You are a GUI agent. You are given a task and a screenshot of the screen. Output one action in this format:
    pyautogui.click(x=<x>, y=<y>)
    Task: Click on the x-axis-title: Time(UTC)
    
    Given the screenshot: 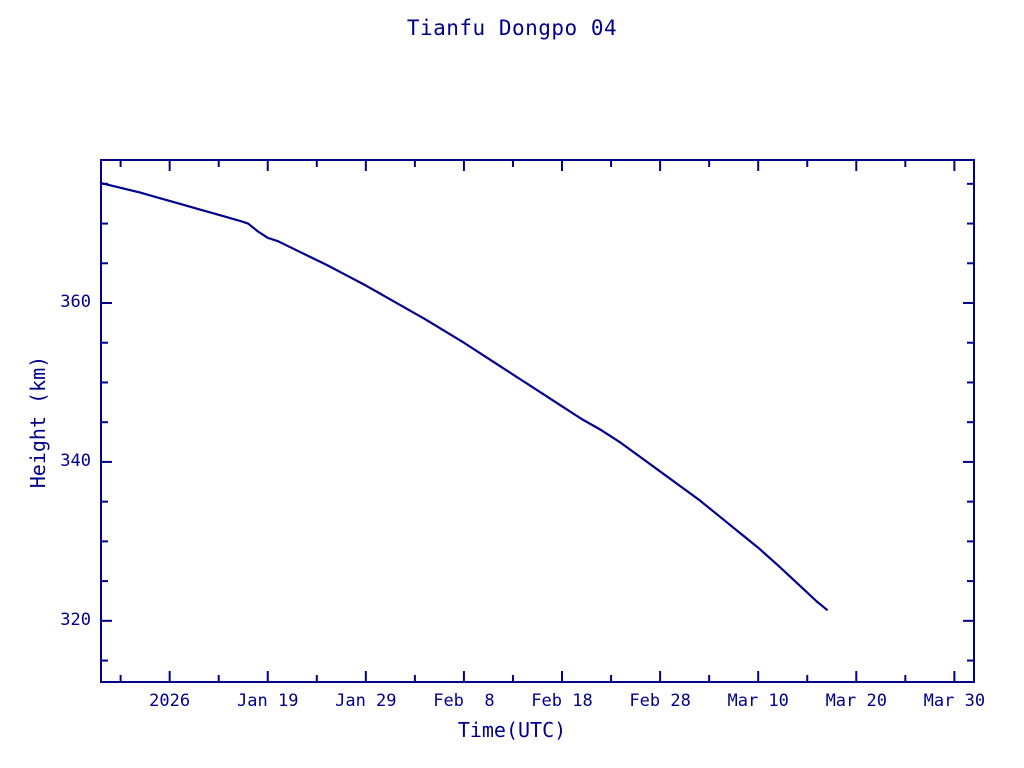 What is the action you would take?
    pyautogui.click(x=512, y=730)
    